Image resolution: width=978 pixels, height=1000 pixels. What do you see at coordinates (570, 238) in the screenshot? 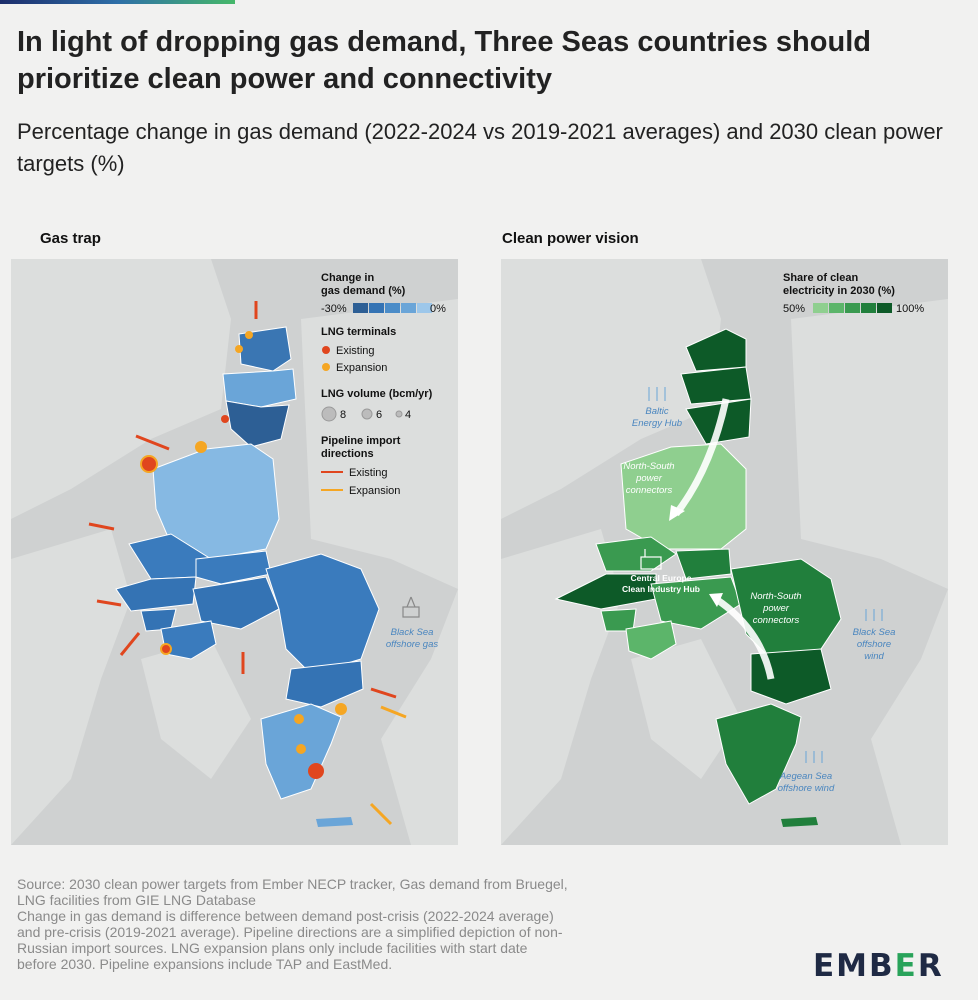
I see `clean-power-title: Clean power vision` at bounding box center [570, 238].